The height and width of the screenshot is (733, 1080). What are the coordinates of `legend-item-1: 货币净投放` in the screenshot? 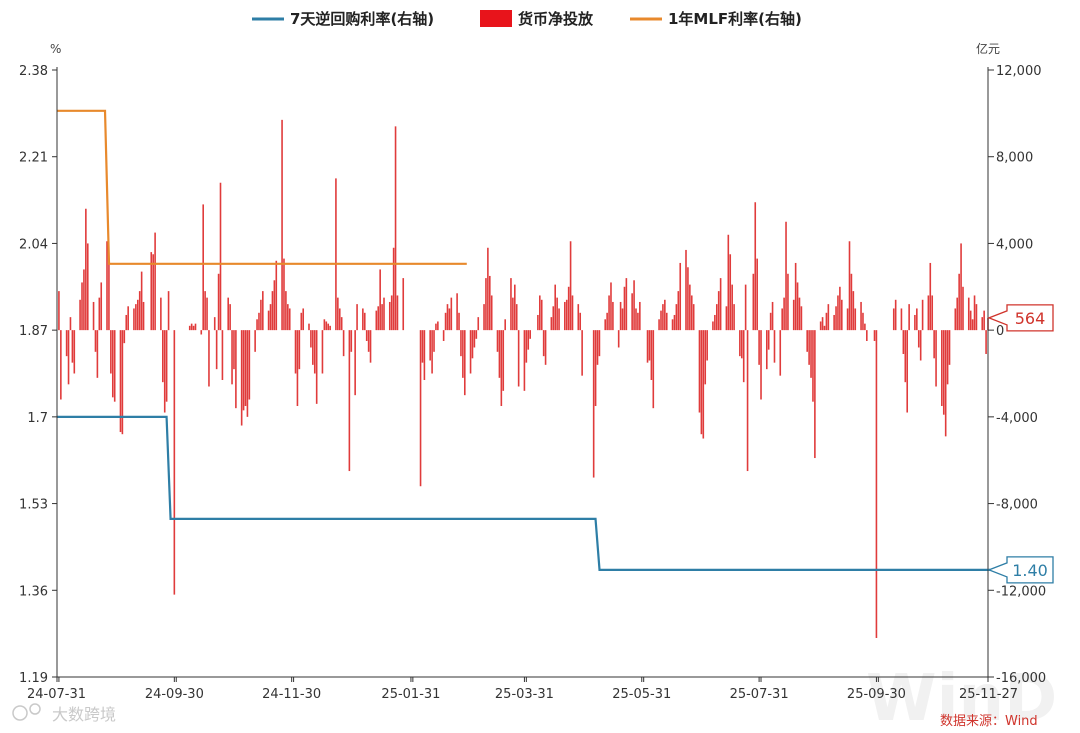 It's located at (556, 19).